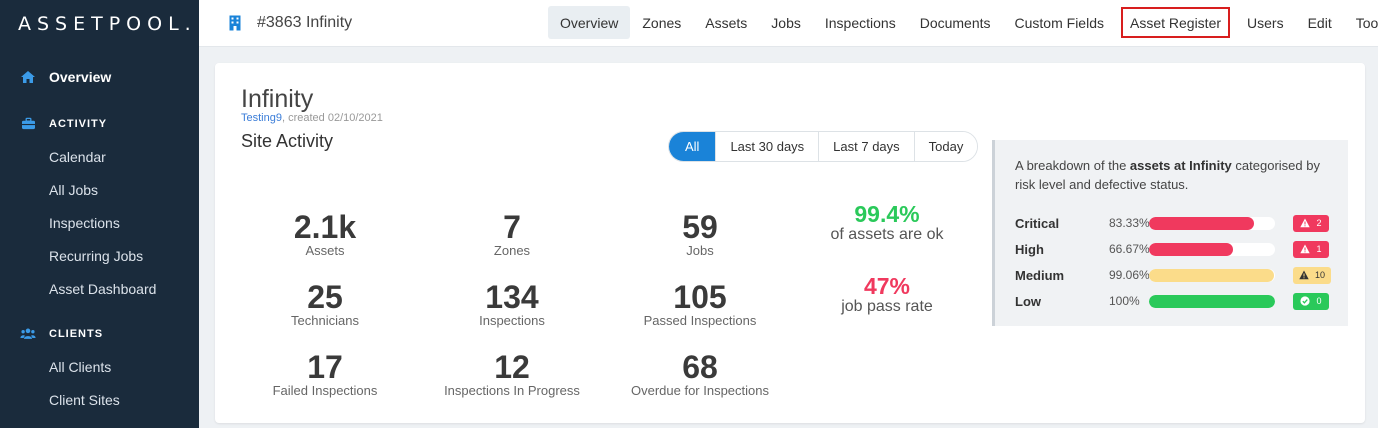 Image resolution: width=1378 pixels, height=428 pixels. Describe the element at coordinates (700, 304) in the screenshot. I see `stat-passed-inspections: 105 Passed Inspections` at that location.